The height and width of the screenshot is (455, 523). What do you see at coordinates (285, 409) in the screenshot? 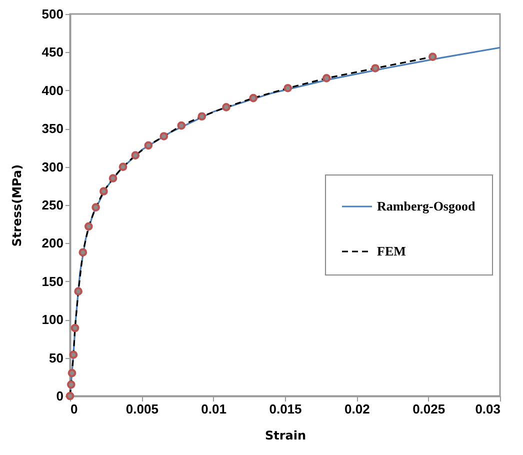
I see `x-tick-label: 0.015` at bounding box center [285, 409].